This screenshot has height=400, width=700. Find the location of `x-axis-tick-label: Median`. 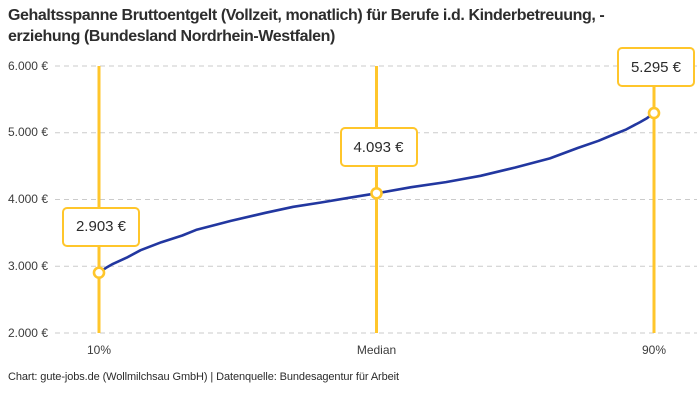

x-axis-tick-label: Median is located at coordinates (376, 350).